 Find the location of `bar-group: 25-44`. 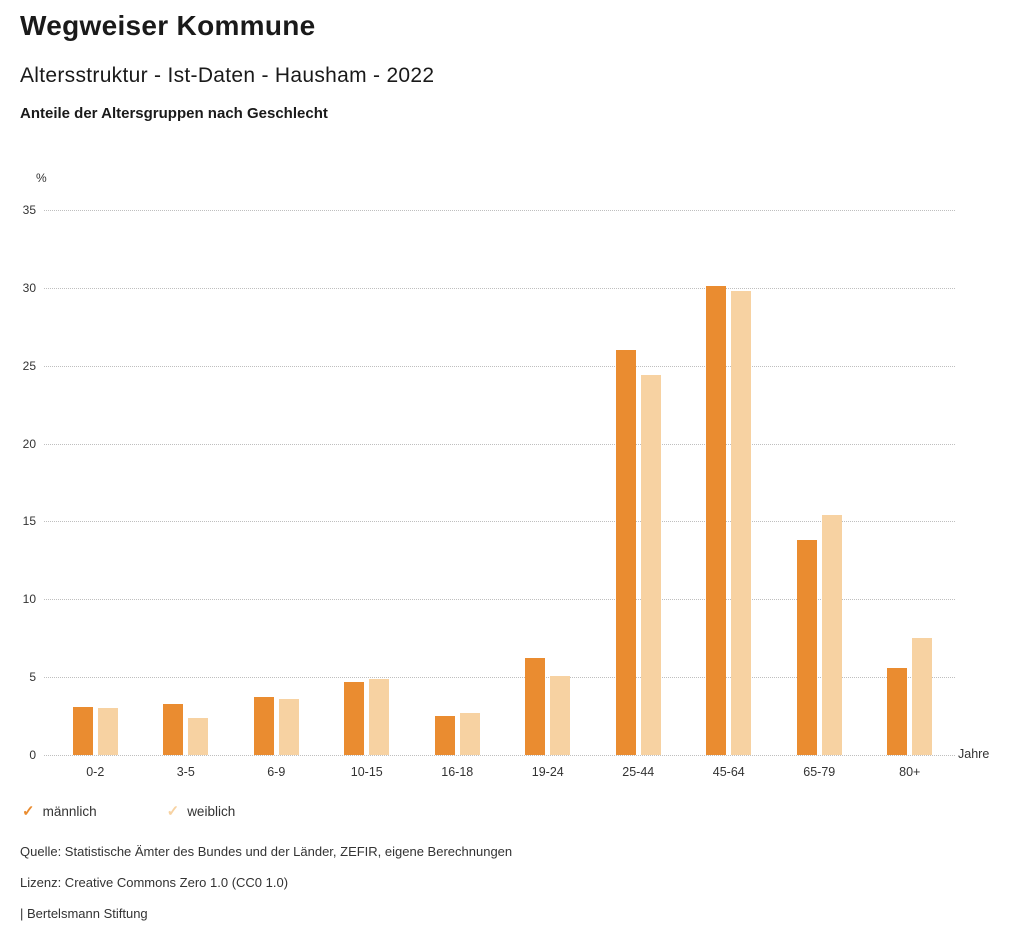

bar-group: 25-44 is located at coordinates (638, 494).